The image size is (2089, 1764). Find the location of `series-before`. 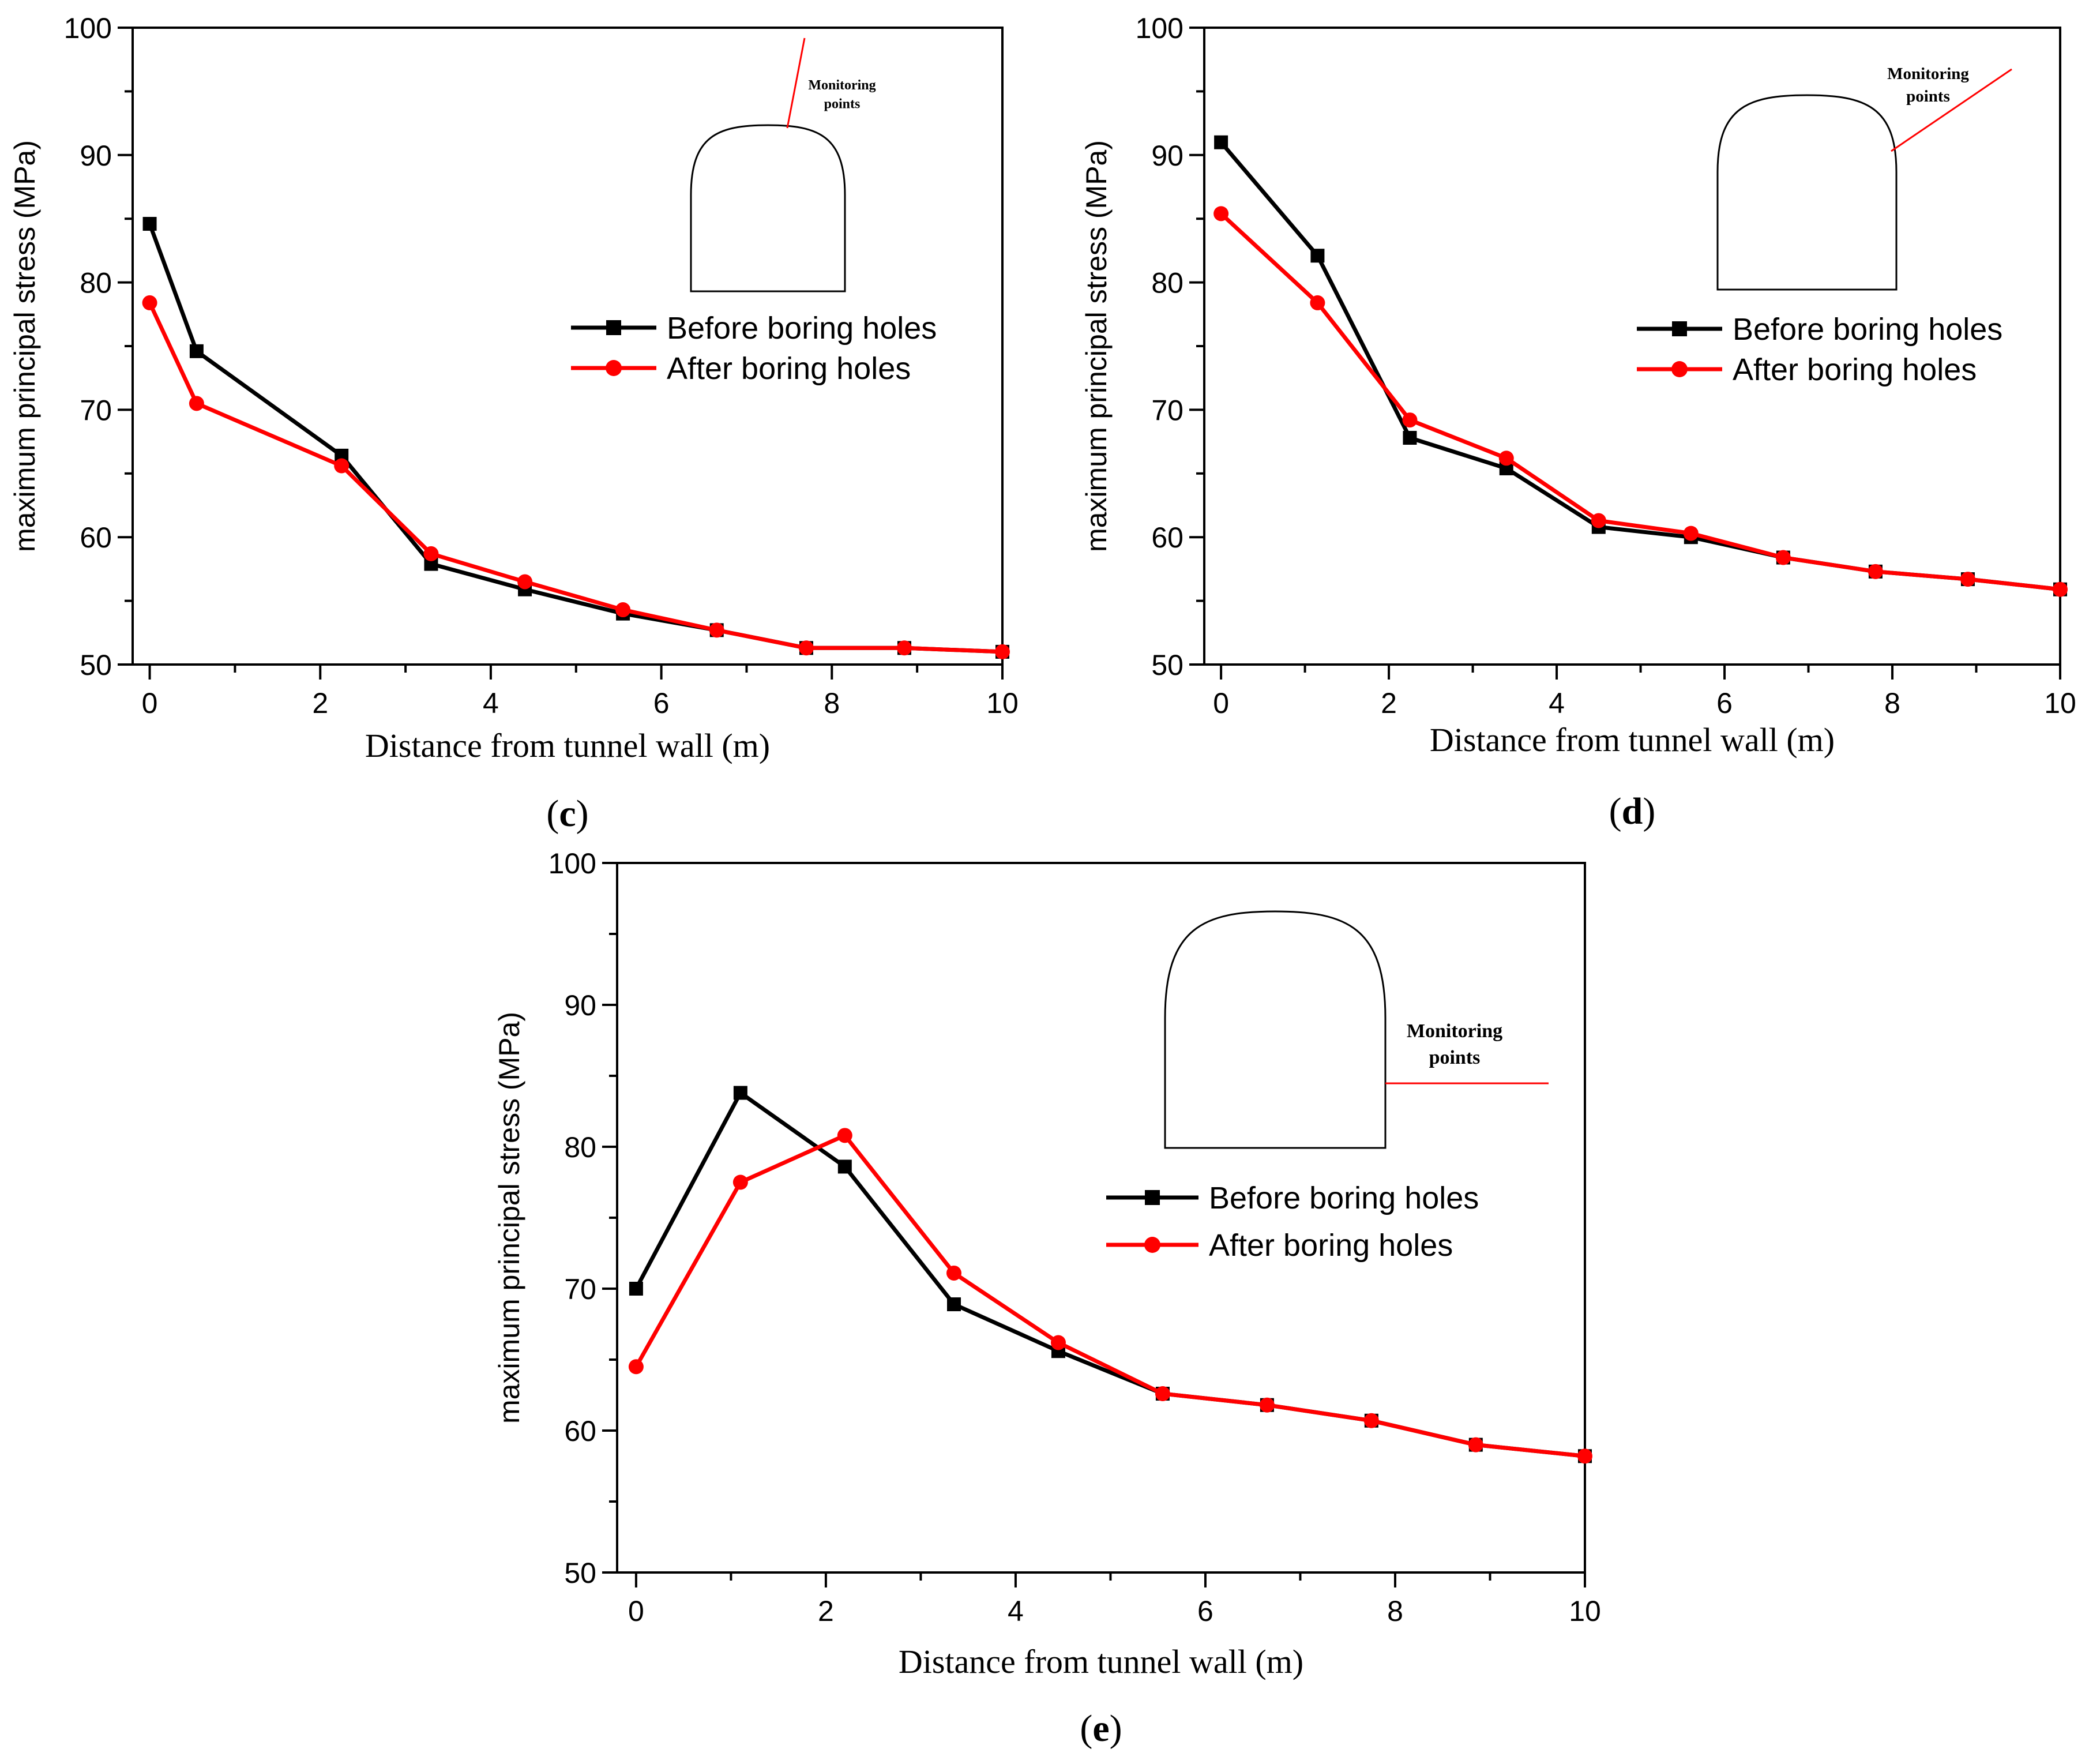

series-before is located at coordinates (1110, 1274).